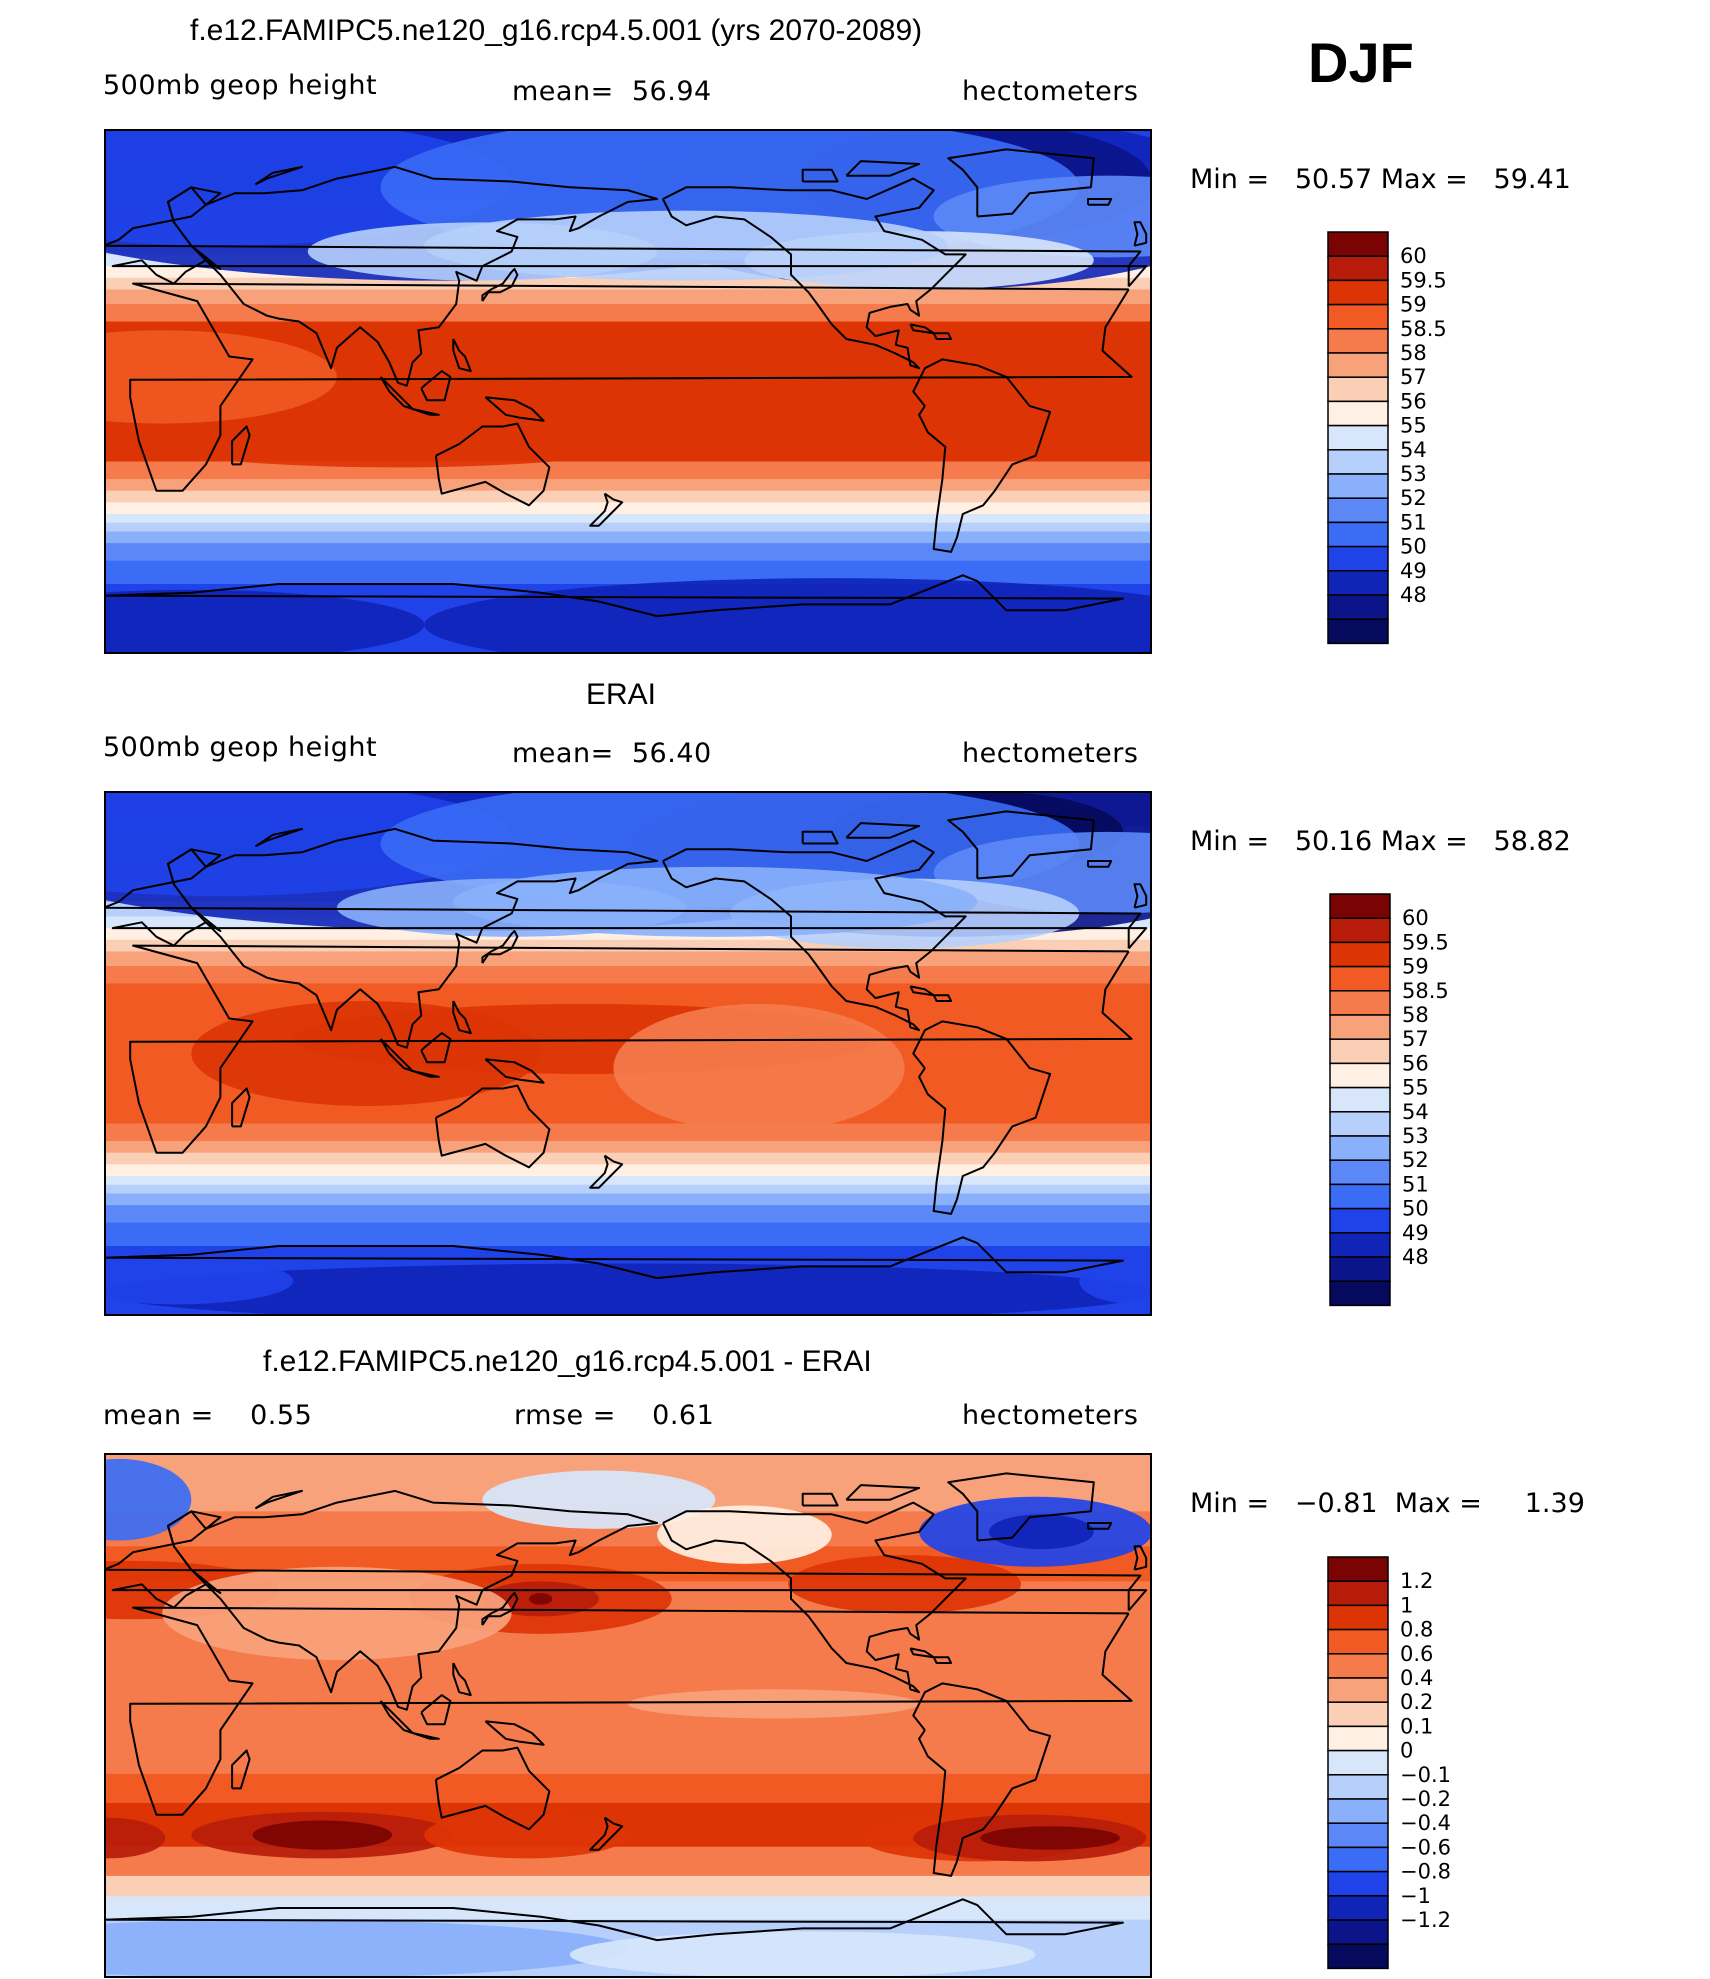 Image resolution: width=1710 pixels, height=1979 pixels. I want to click on colorbar-tick-label: 0.8, so click(1416, 1630).